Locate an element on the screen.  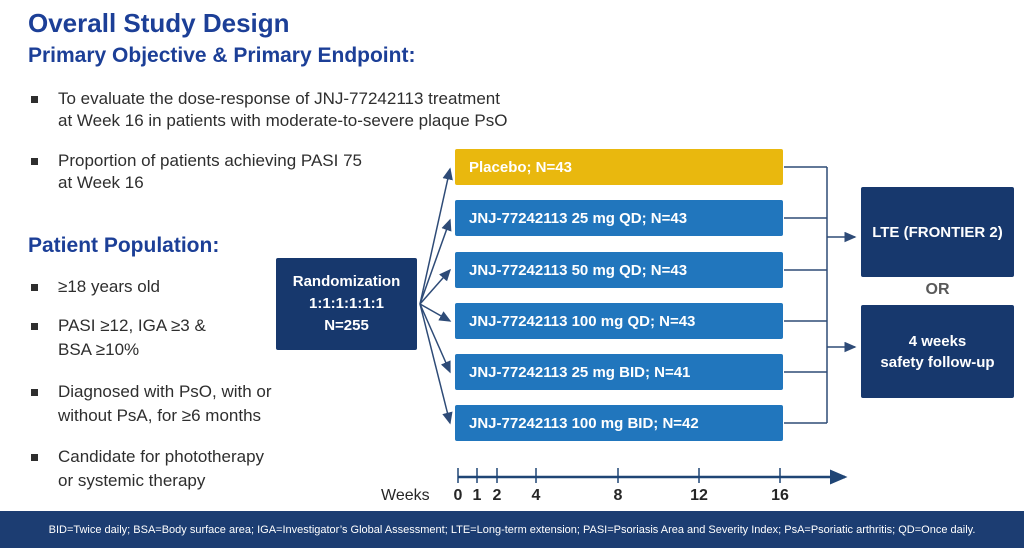
arm-label: JNJ-77242113 100 mg BID; N=42 is located at coordinates (584, 423).